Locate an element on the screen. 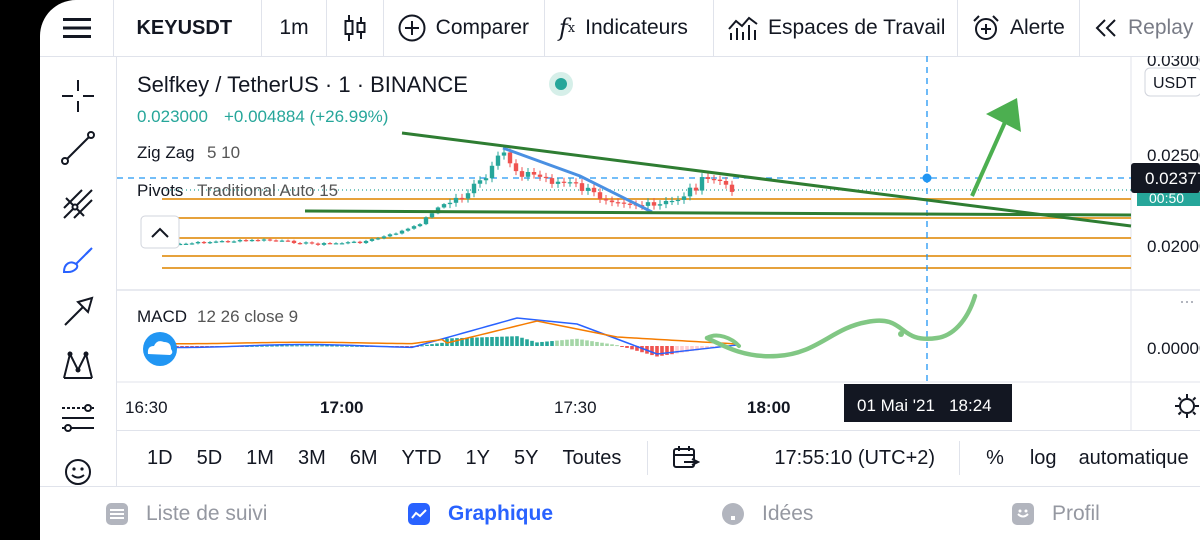 This screenshot has height=540, width=1200. range-all: Toutes is located at coordinates (592, 457).